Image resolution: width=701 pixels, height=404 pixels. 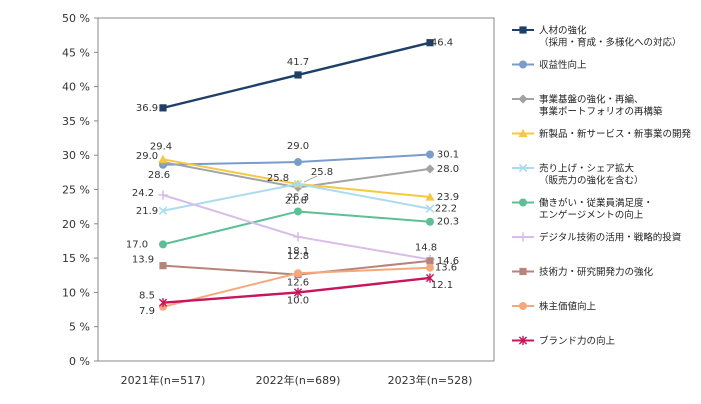 What do you see at coordinates (448, 169) in the screenshot?
I see `data-label: 28.0` at bounding box center [448, 169].